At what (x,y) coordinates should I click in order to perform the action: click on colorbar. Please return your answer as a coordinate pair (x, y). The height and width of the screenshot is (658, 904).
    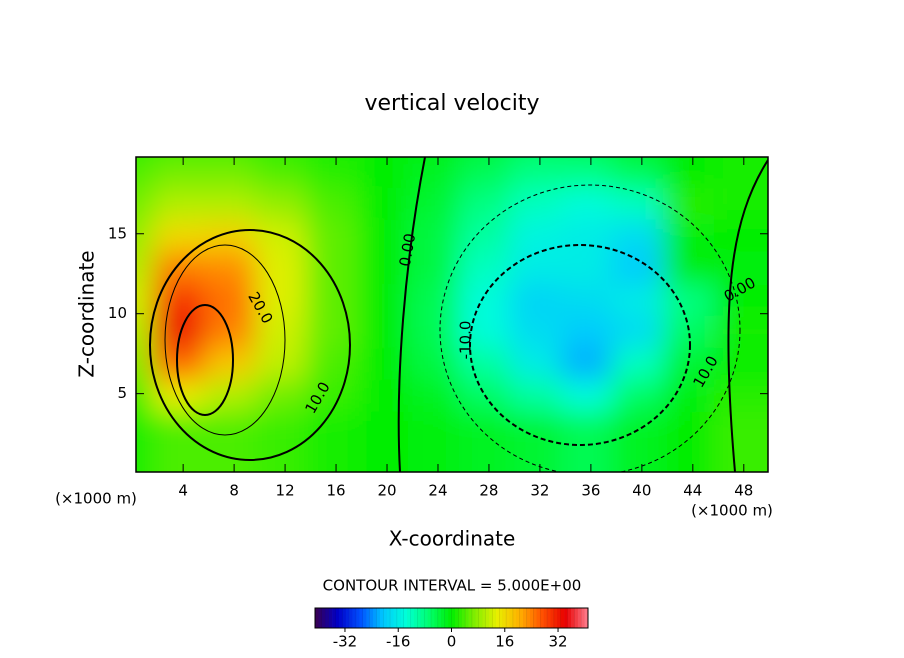
    Looking at the image, I should click on (451, 618).